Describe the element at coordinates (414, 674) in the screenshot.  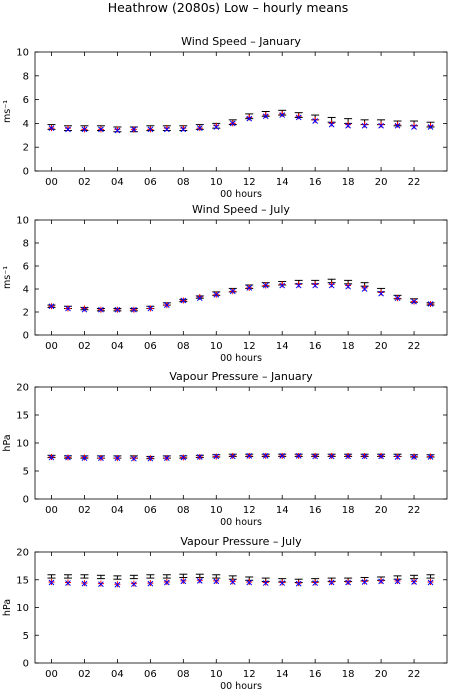
I see `x-tick-label: 22` at that location.